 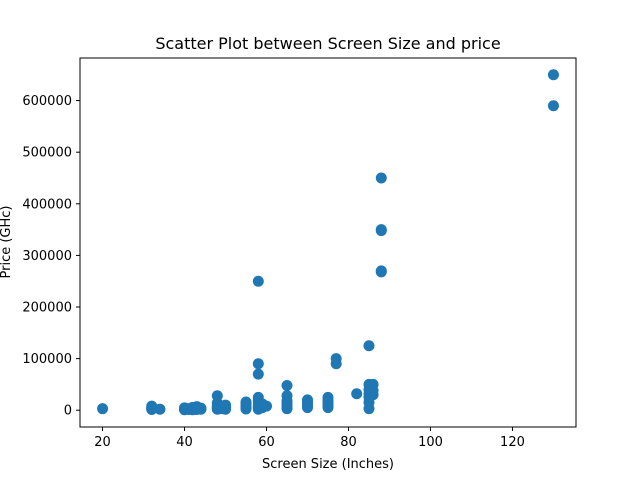 I want to click on y-tick-label: 100000, so click(x=47, y=359).